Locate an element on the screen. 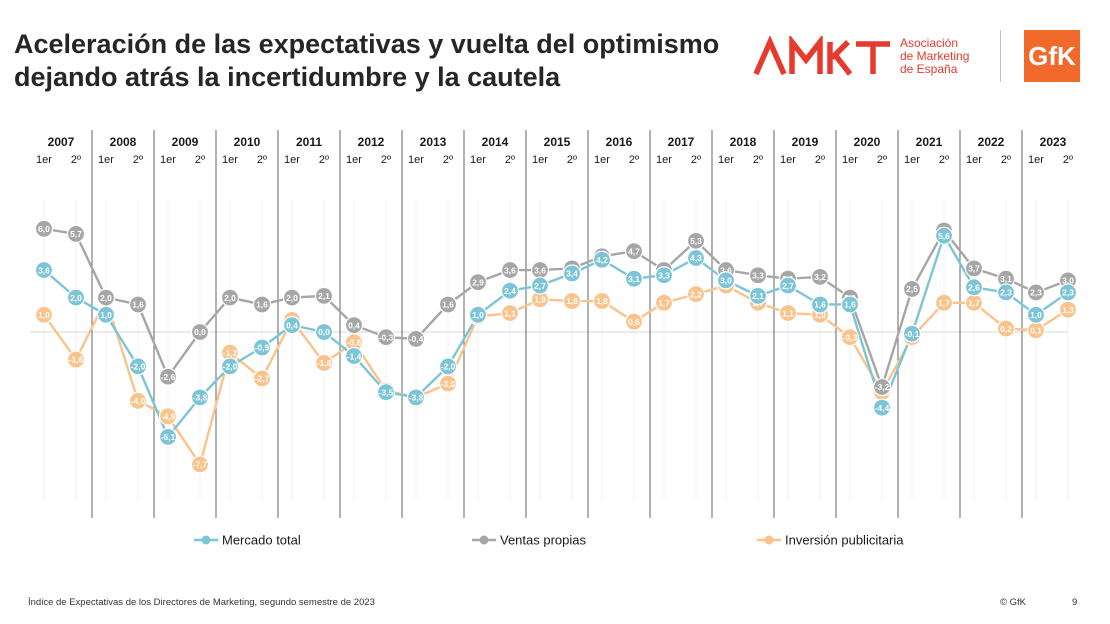 The height and width of the screenshot is (624, 1110). year-label: 2011 is located at coordinates (309, 142).